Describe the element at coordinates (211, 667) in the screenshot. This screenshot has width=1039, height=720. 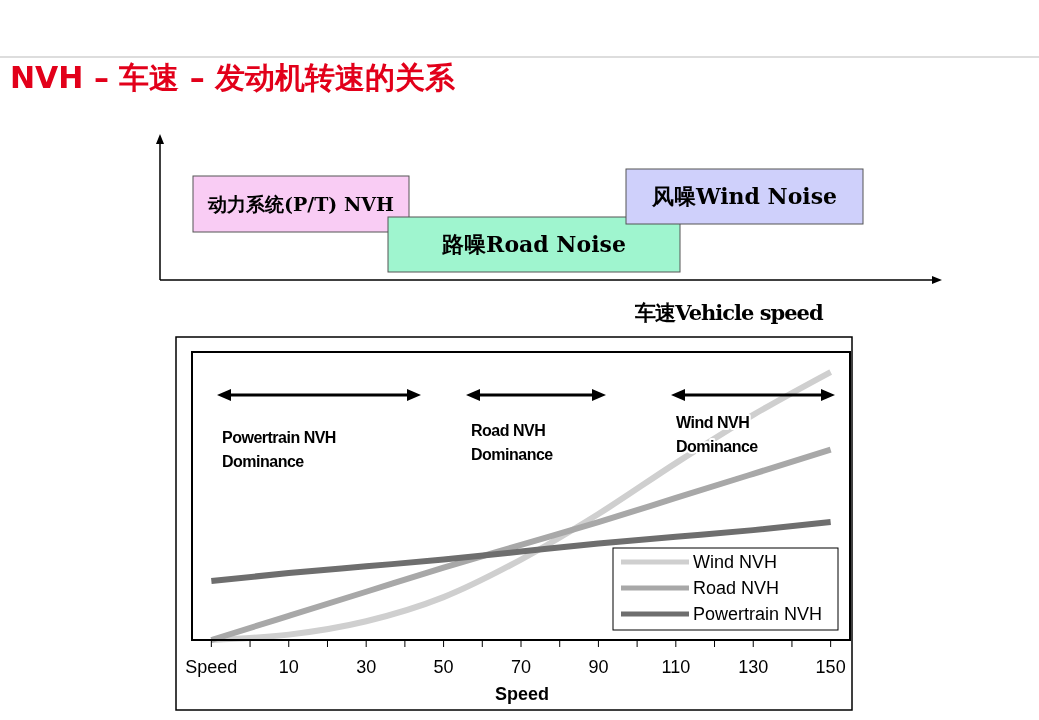
I see `x-tick-label: Speed` at that location.